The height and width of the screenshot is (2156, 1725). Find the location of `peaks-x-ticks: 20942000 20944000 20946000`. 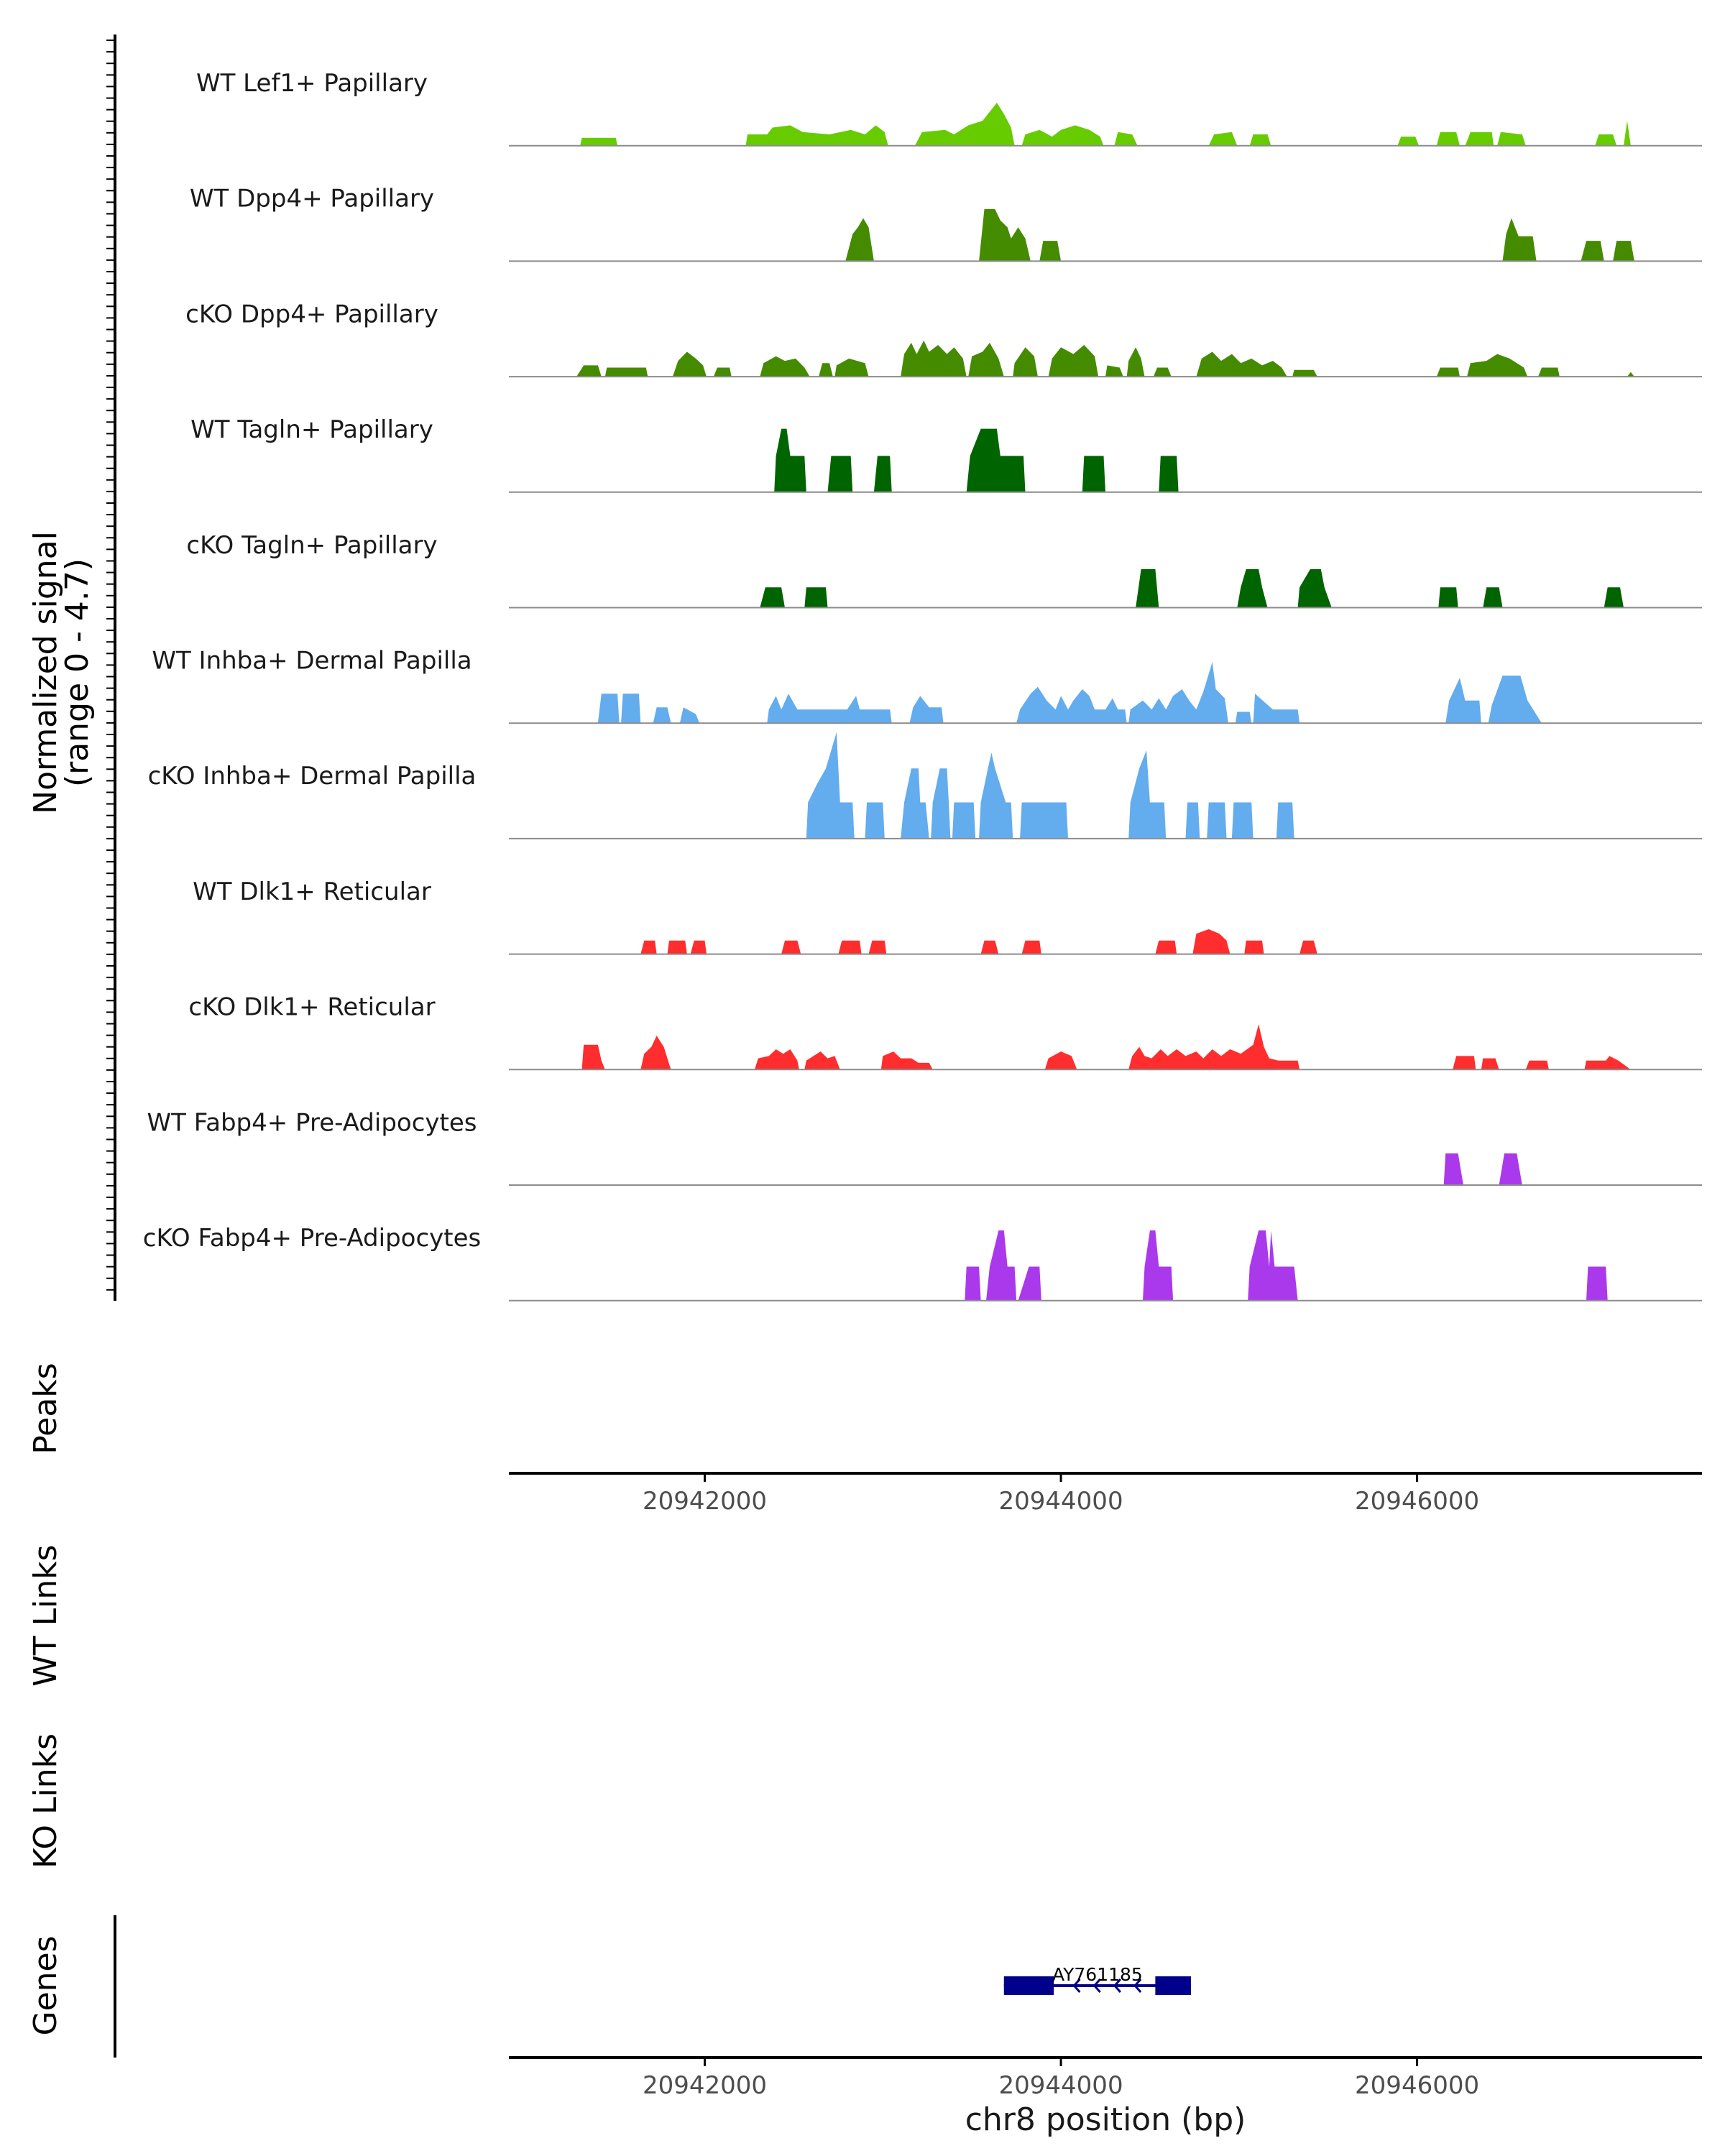

peaks-x-ticks: 20942000 20944000 20946000 is located at coordinates (1061, 1494).